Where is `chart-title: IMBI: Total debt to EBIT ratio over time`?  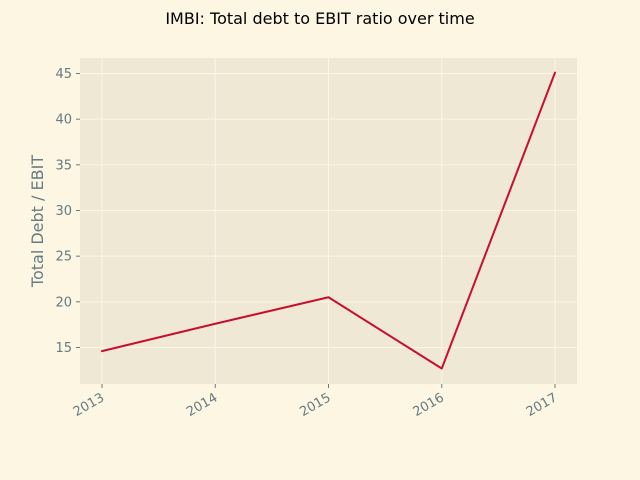 chart-title: IMBI: Total debt to EBIT ratio over time is located at coordinates (319, 18).